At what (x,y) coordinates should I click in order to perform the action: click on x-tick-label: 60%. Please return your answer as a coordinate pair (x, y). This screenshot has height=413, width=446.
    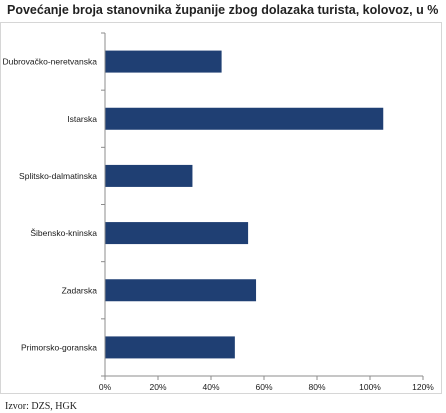
    Looking at the image, I should click on (263, 387).